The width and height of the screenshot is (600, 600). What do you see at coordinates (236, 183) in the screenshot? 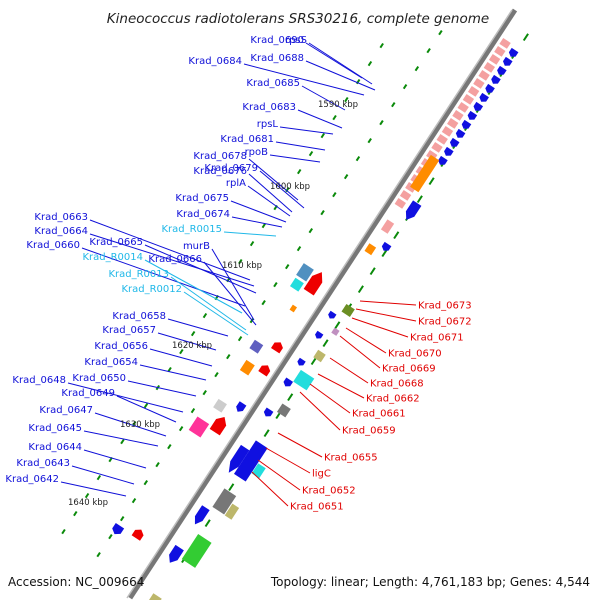
I see `gene-label-rpla: rplA` at bounding box center [236, 183].